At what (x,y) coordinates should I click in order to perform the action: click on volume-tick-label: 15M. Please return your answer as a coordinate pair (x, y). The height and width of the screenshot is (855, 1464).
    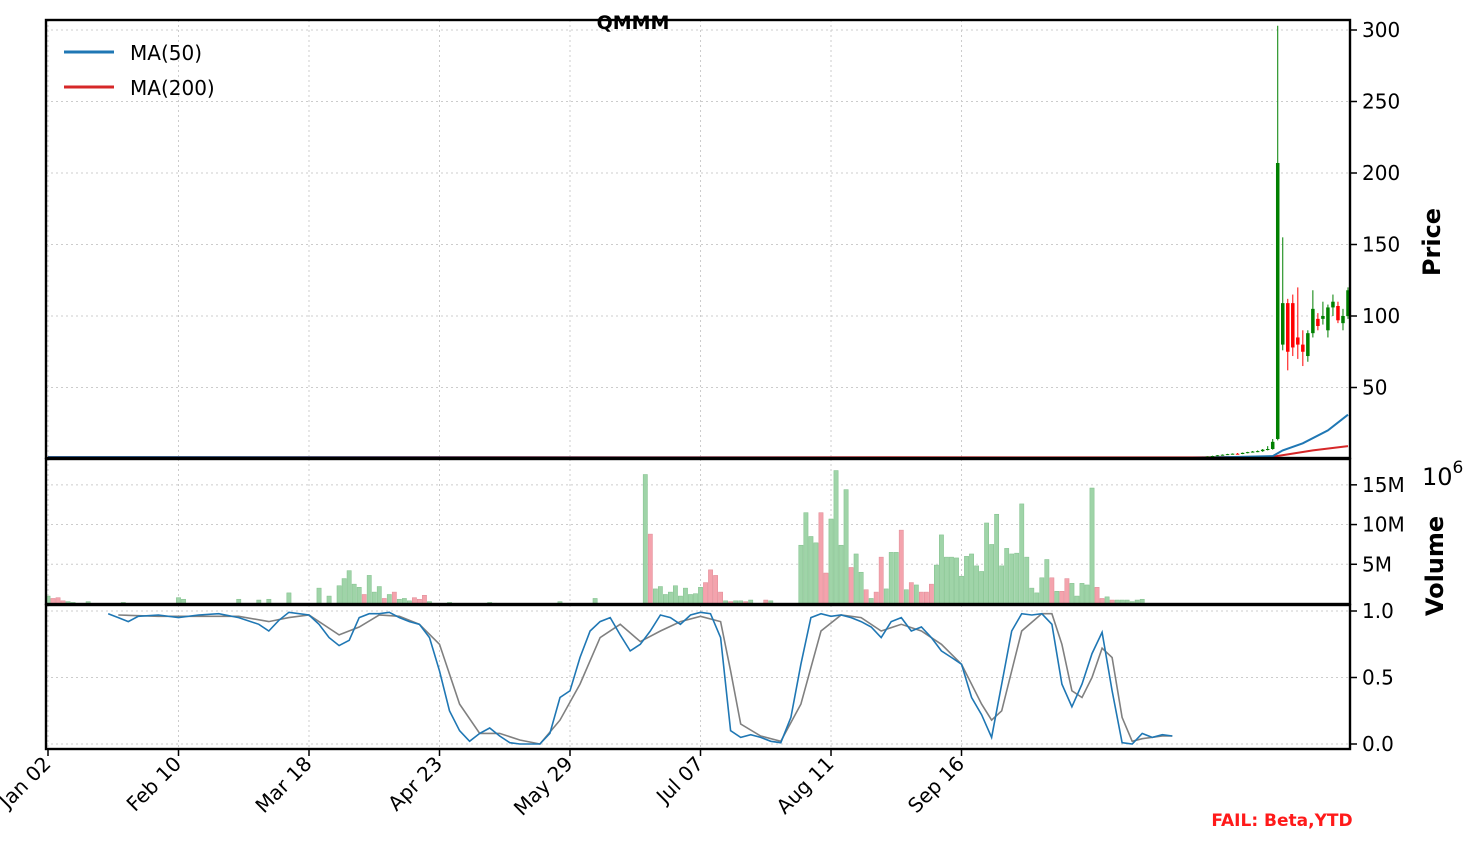
    Looking at the image, I should click on (1383, 485).